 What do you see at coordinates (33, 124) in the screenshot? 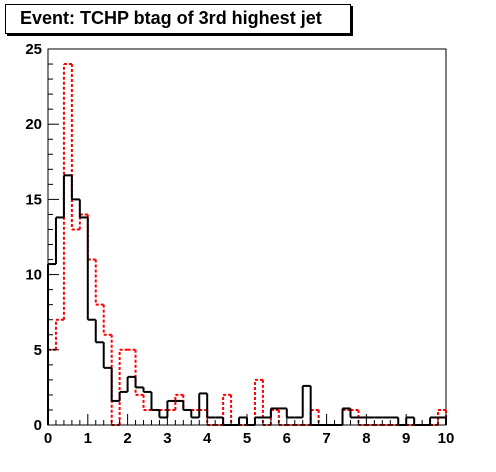
I see `y-tick-label: 20` at bounding box center [33, 124].